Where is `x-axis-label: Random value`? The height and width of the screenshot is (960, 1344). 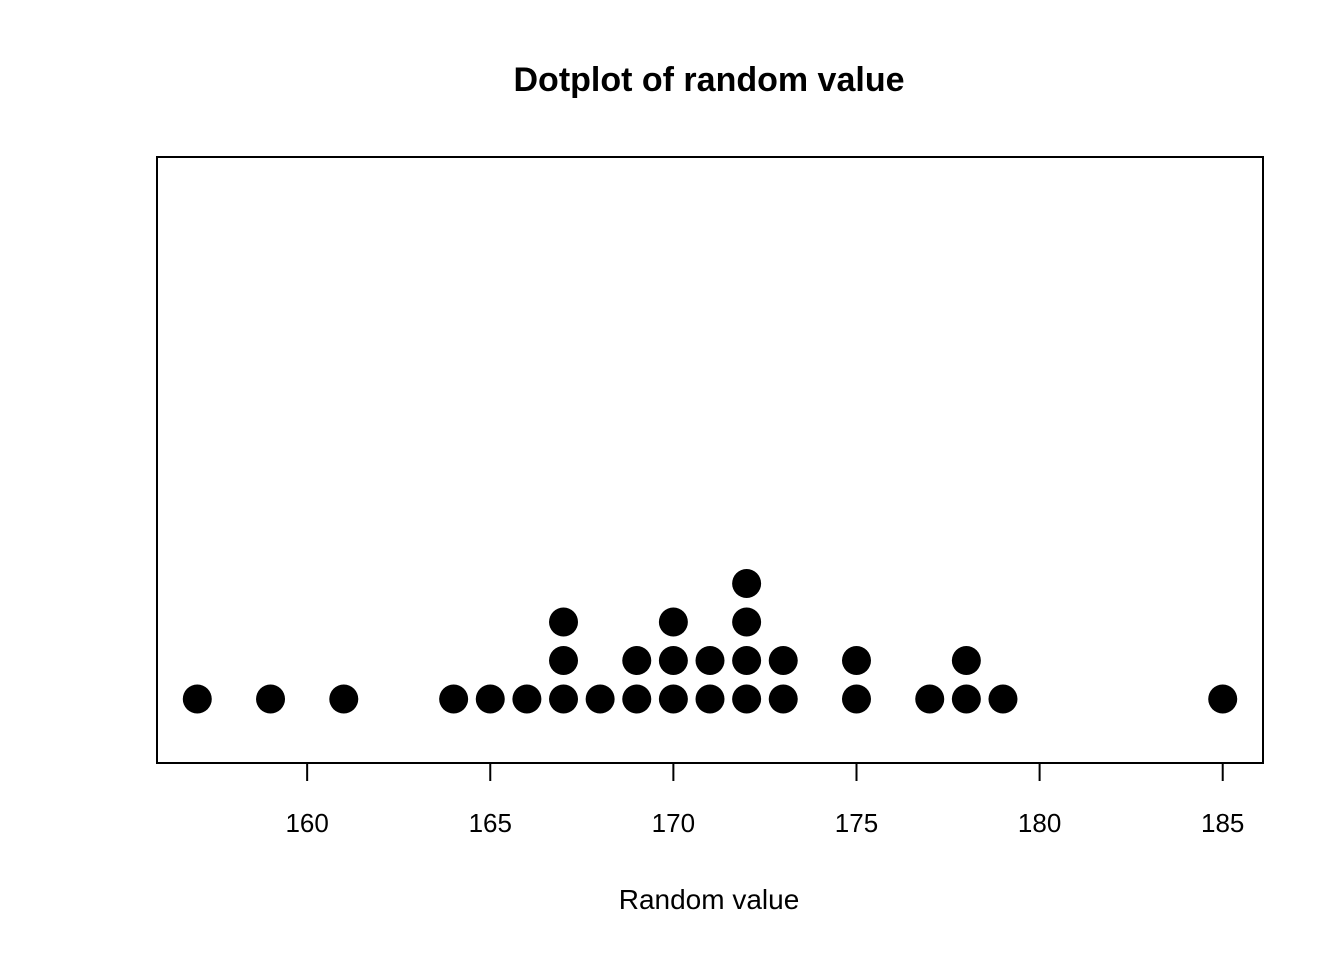 x-axis-label: Random value is located at coordinates (709, 899).